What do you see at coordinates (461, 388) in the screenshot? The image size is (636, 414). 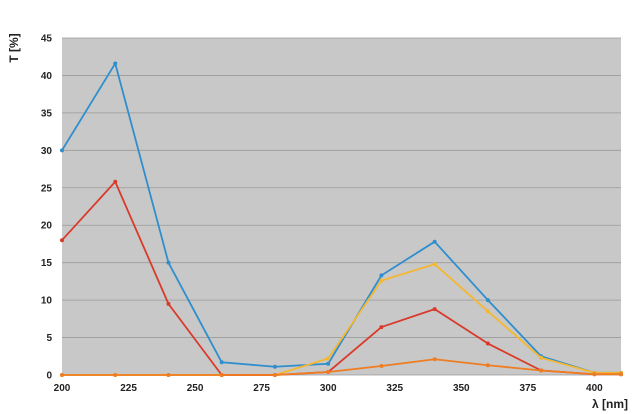 I see `x-tick-label: 350` at bounding box center [461, 388].